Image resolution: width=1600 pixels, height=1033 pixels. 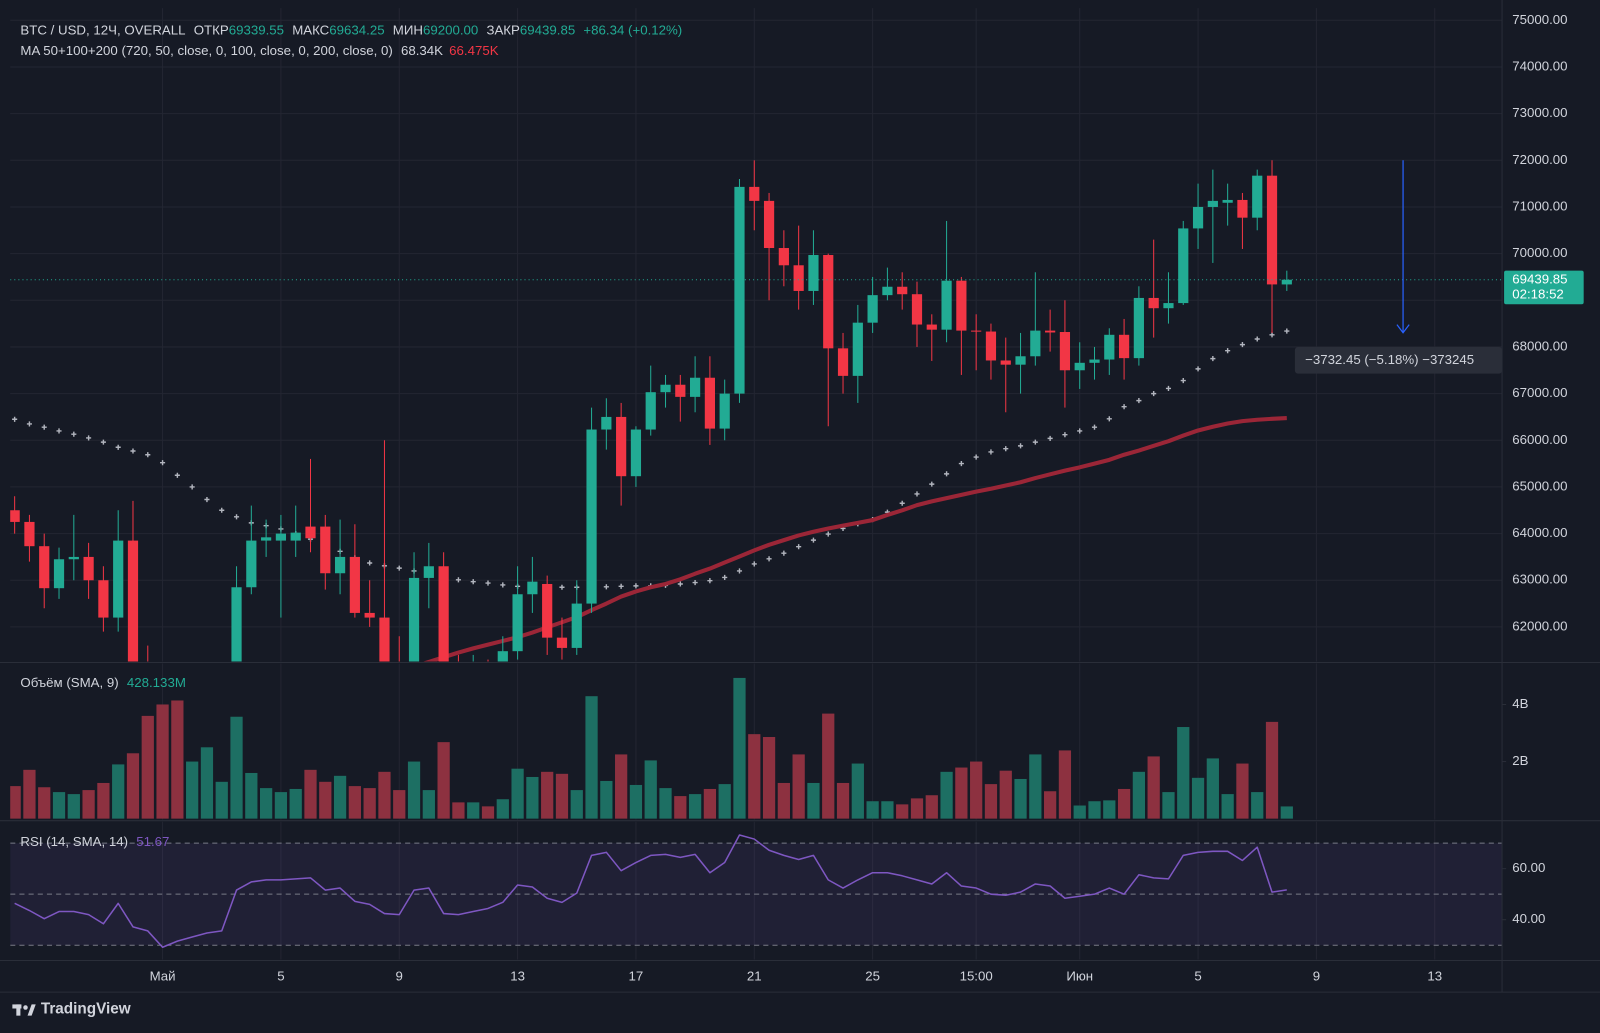 I want to click on y-tick-label: 2B, so click(x=1520, y=760).